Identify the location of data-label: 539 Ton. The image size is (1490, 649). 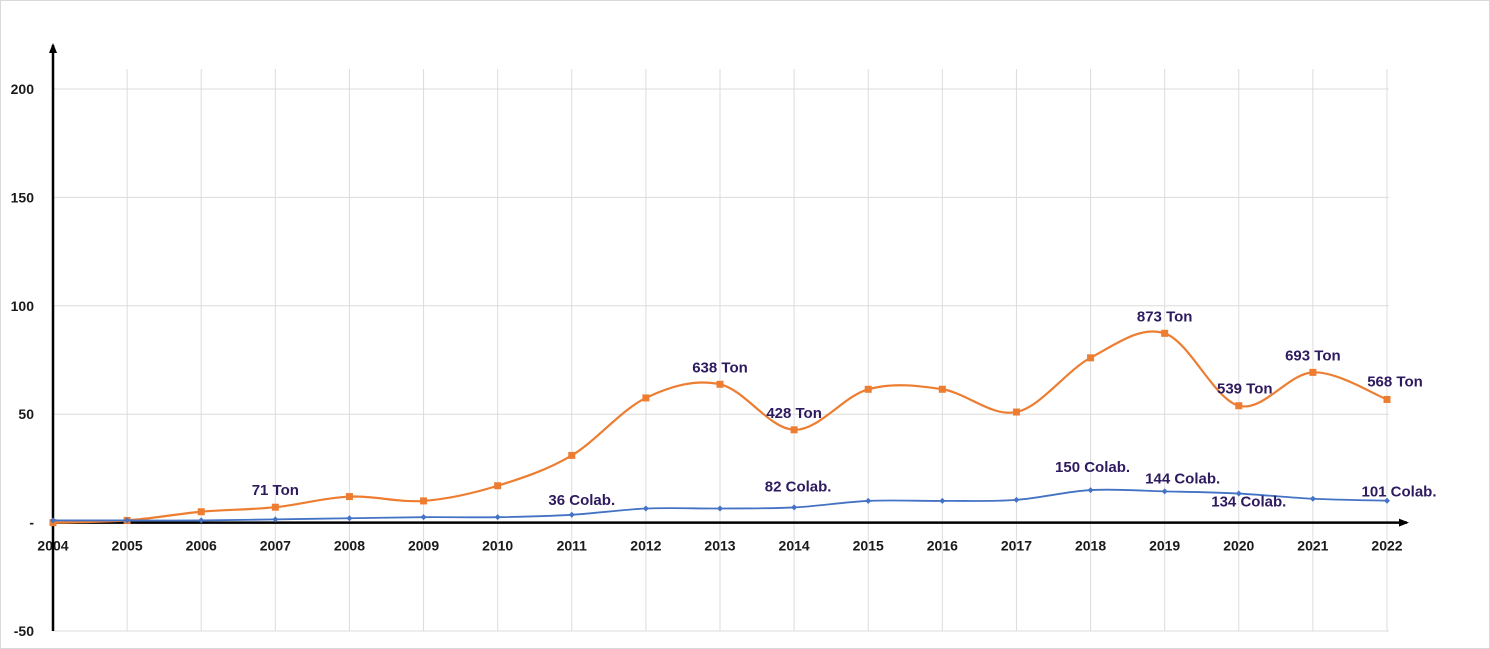
(1245, 389).